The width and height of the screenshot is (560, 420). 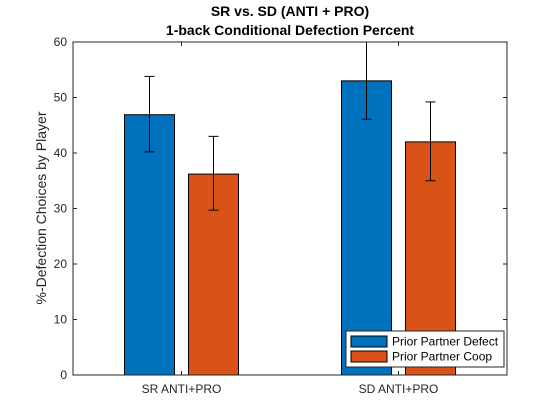 I want to click on y-tick-label: 10, so click(x=61, y=320).